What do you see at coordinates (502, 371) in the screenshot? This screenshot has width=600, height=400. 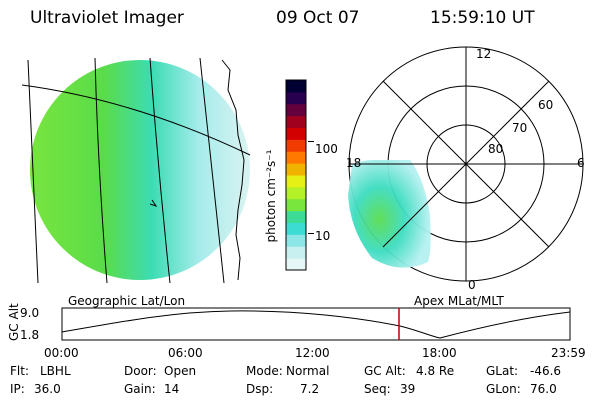 I see `glat-key: GLat:` at bounding box center [502, 371].